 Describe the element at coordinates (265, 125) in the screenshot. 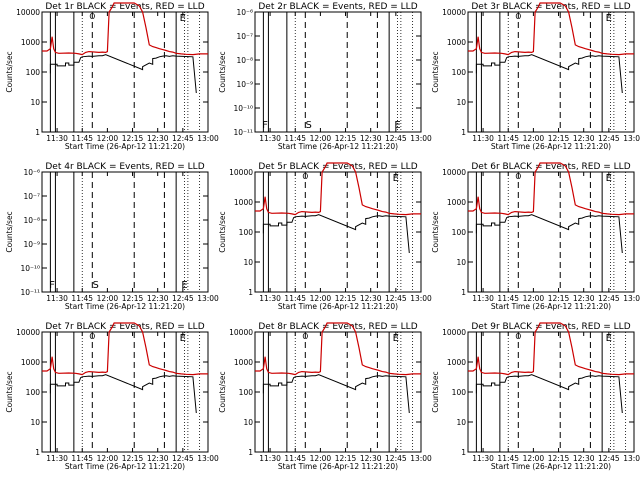

I see `marker-label: F` at that location.